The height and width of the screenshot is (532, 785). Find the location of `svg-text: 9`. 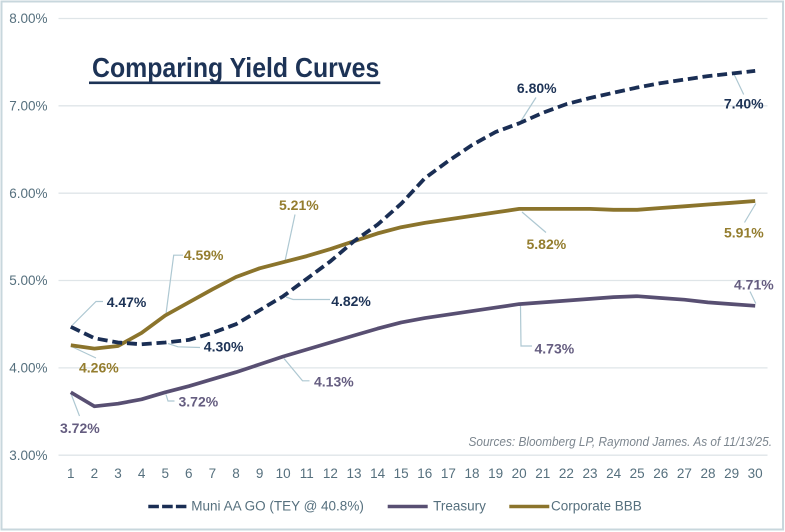

svg-text: 9 is located at coordinates (260, 473).